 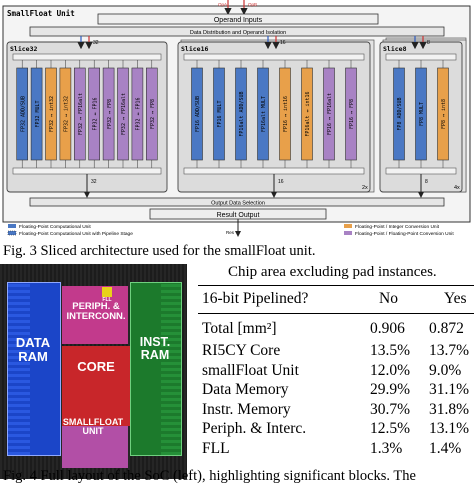 What do you see at coordinates (390, 350) in the screenshot?
I see `row-no: 13.5%` at bounding box center [390, 350].